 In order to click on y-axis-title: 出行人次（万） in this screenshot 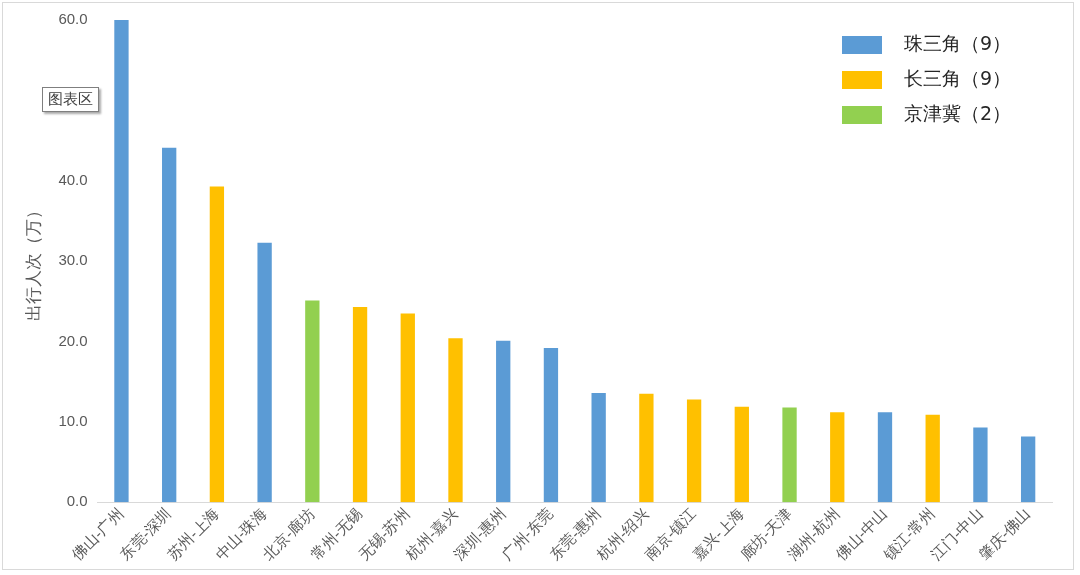, I will do `click(33, 261)`.